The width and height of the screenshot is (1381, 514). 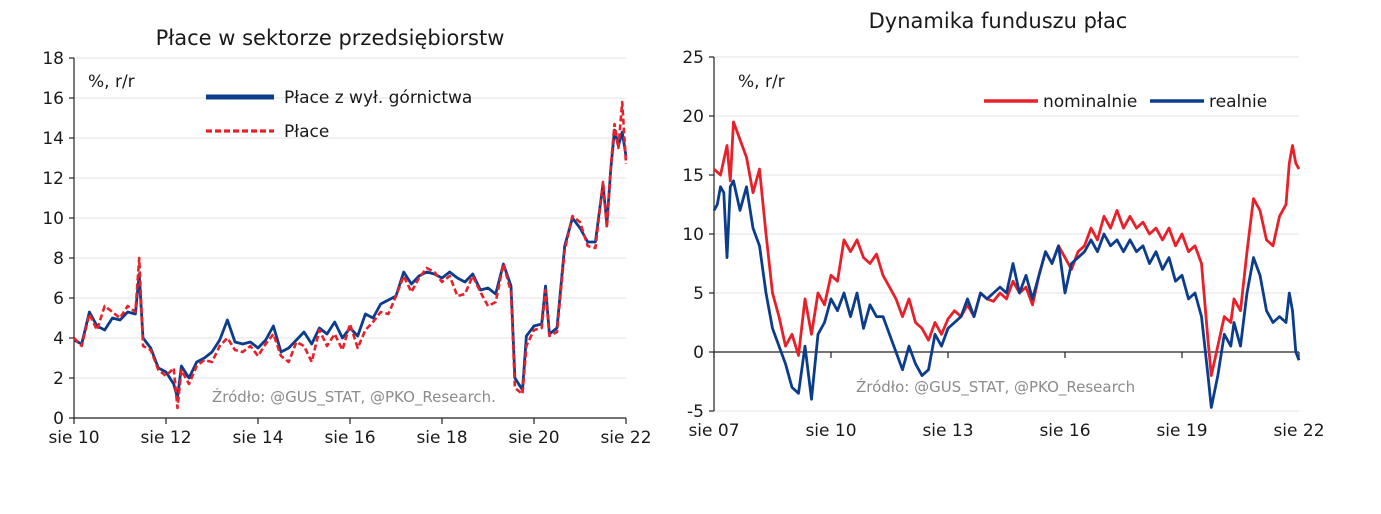 I want to click on y-tick-label: 14, so click(x=53, y=139).